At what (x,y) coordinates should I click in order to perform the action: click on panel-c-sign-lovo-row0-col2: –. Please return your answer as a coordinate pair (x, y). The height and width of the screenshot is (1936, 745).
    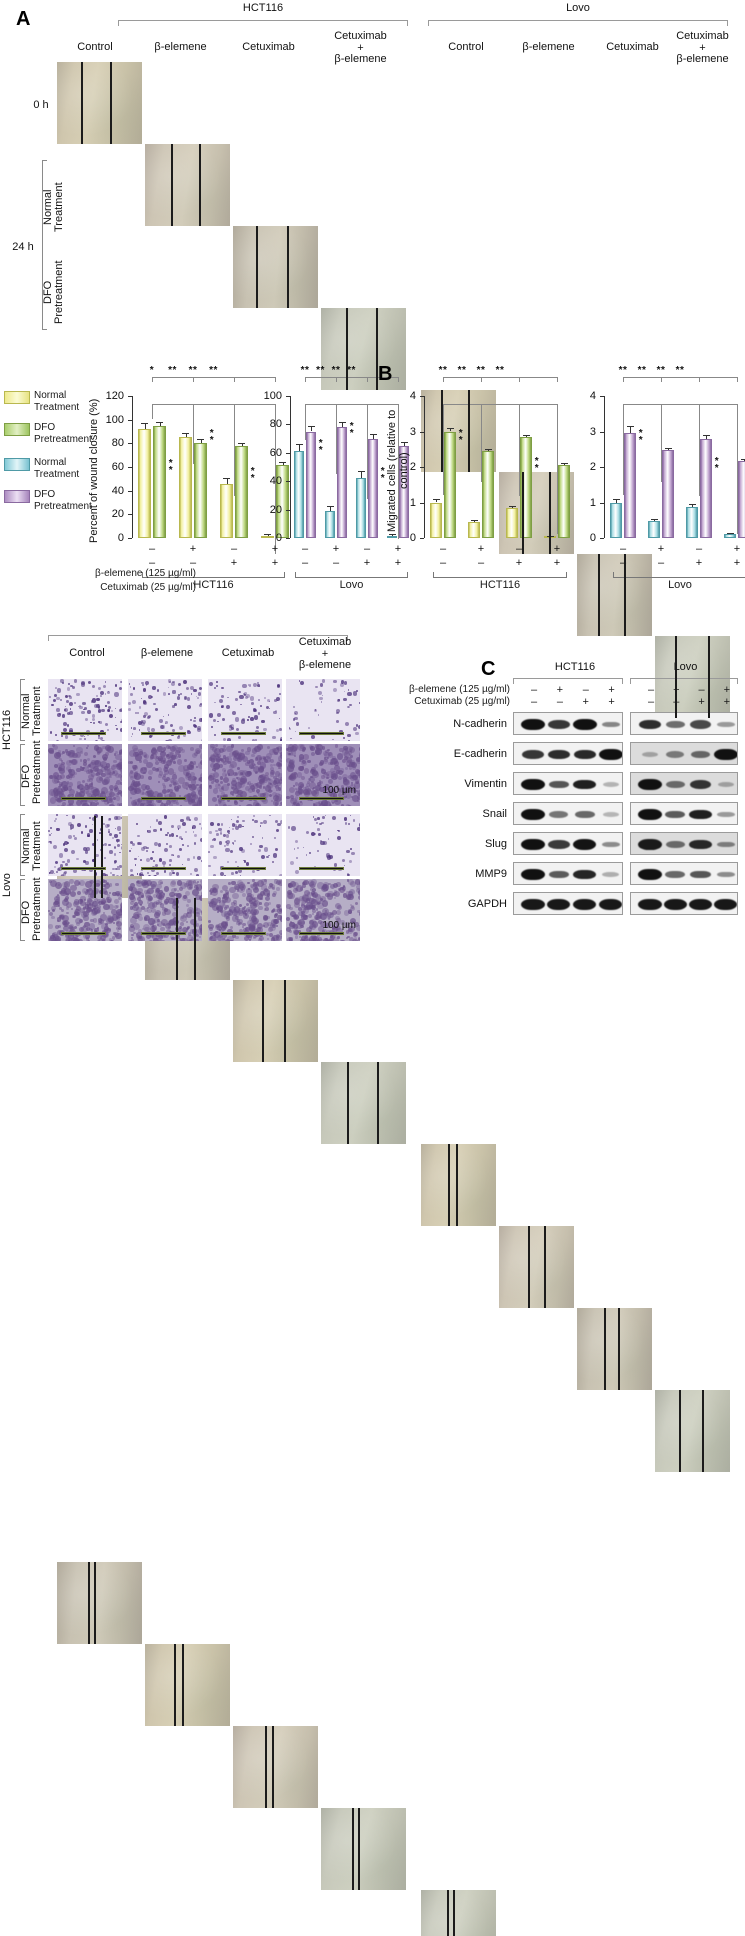
    Looking at the image, I should click on (702, 690).